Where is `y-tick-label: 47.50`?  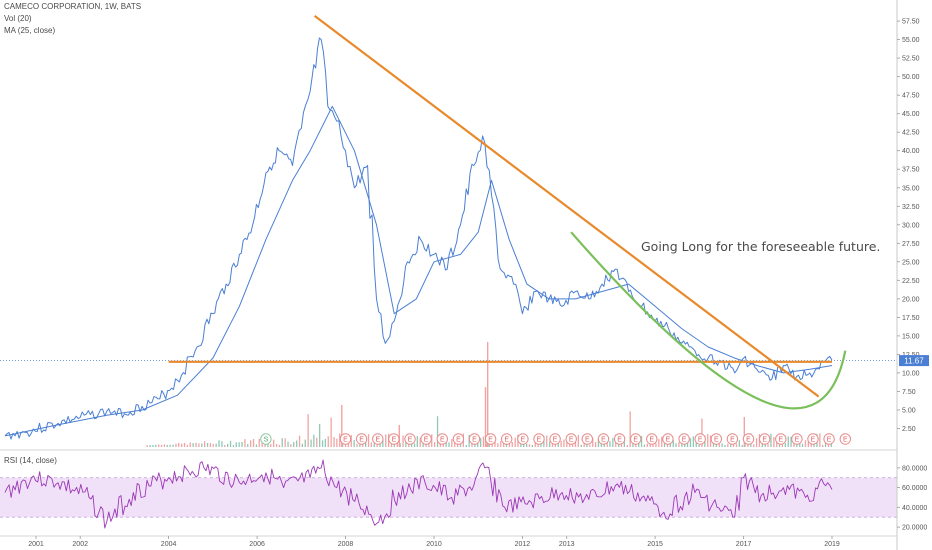
y-tick-label: 47.50 is located at coordinates (911, 96).